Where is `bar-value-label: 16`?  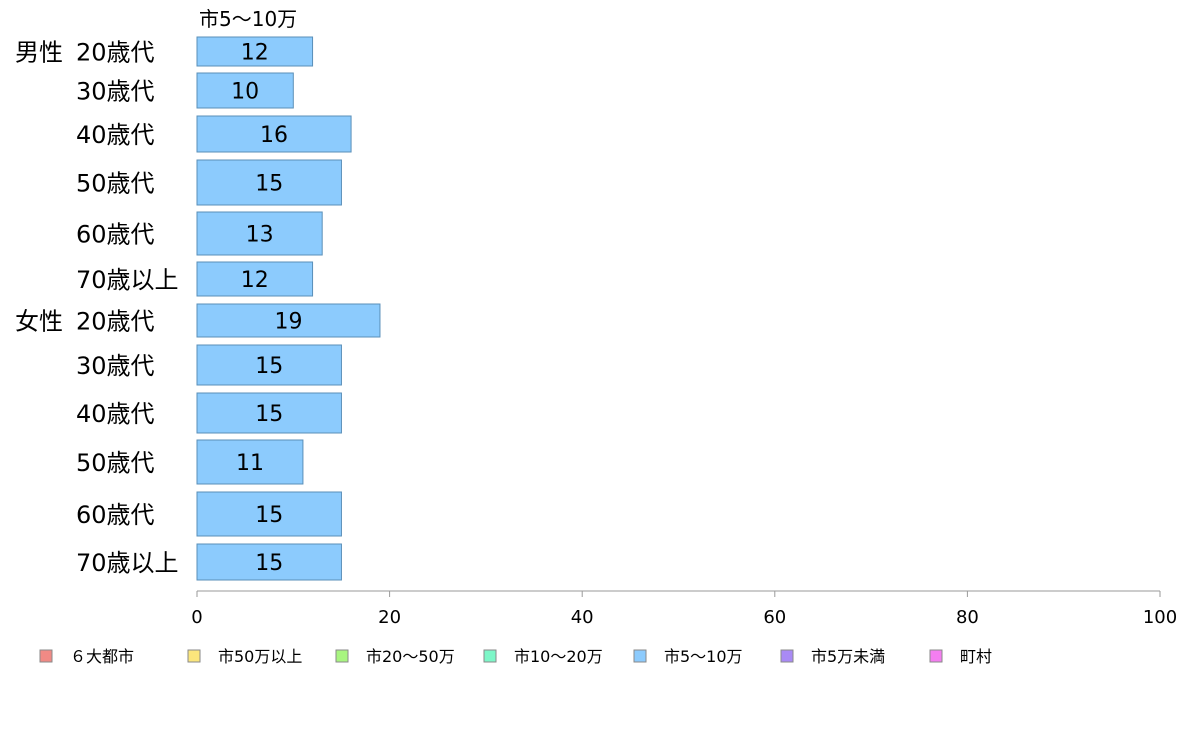
bar-value-label: 16 is located at coordinates (274, 135).